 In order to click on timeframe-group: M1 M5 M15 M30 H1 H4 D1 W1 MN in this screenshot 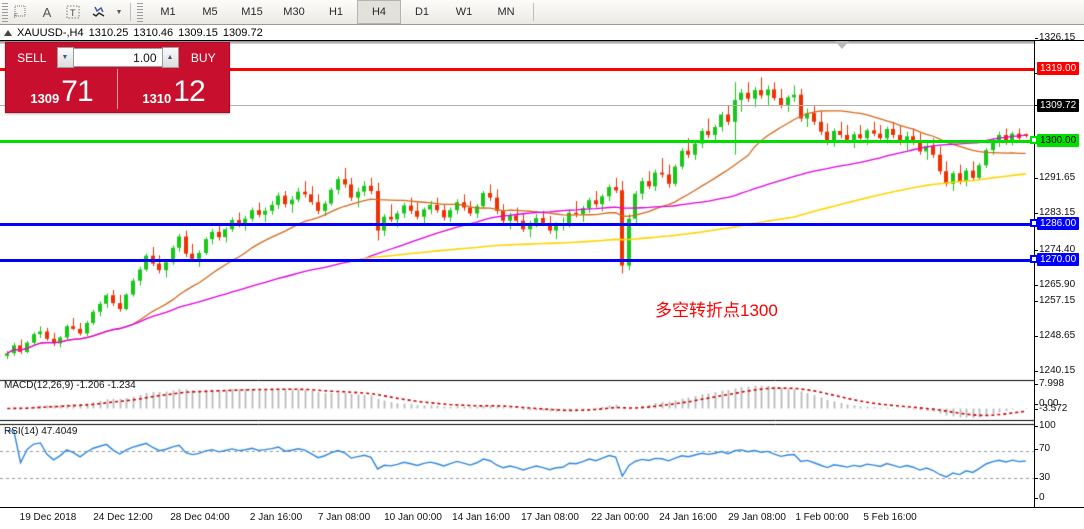, I will do `click(337, 12)`.